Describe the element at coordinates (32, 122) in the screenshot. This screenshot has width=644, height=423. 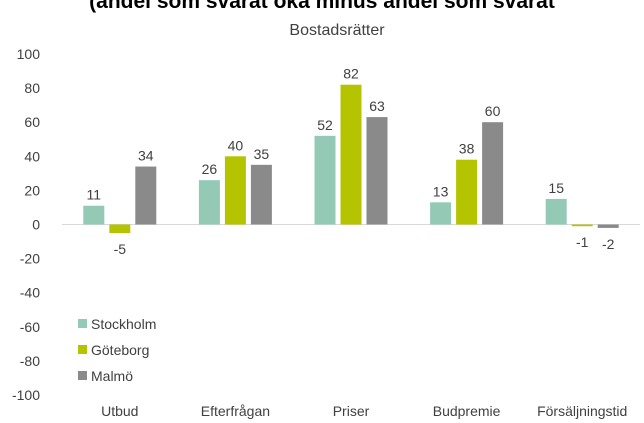
I see `y-tick-label: 60` at that location.